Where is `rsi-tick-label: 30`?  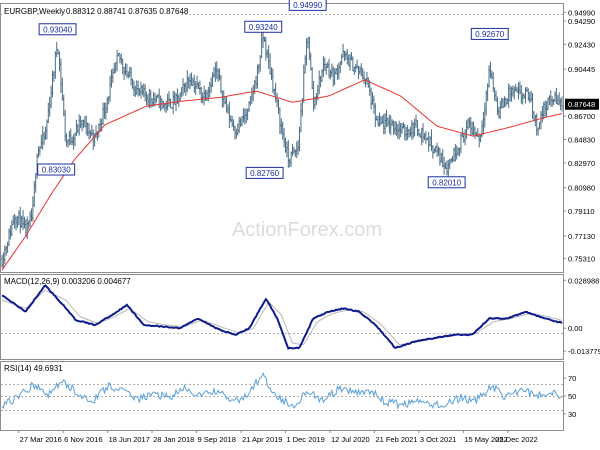 rsi-tick-label: 30 is located at coordinates (572, 414).